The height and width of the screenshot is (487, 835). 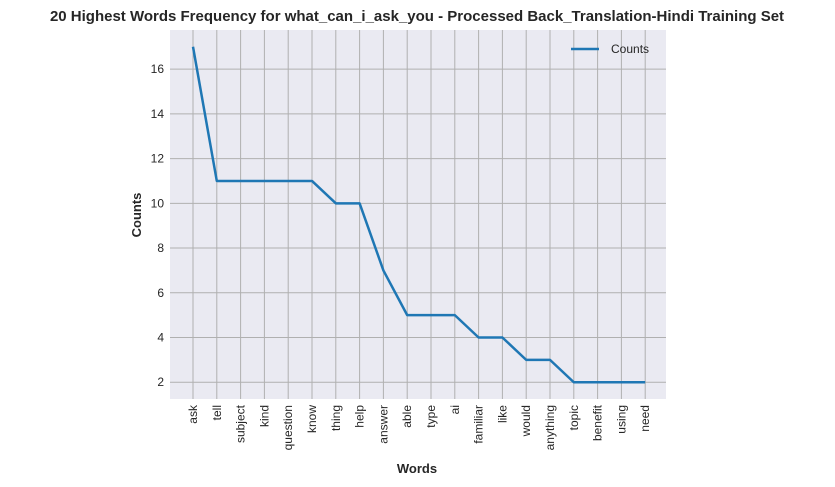 What do you see at coordinates (417, 468) in the screenshot?
I see `x-axis-label: Words` at bounding box center [417, 468].